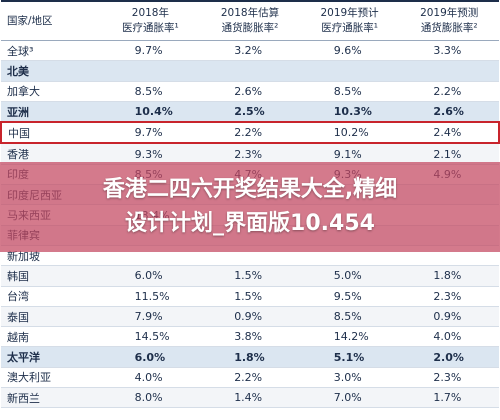  I want to click on table-row: 韩国 6.0% 1.5% 5.0% 1.8%, so click(250, 276).